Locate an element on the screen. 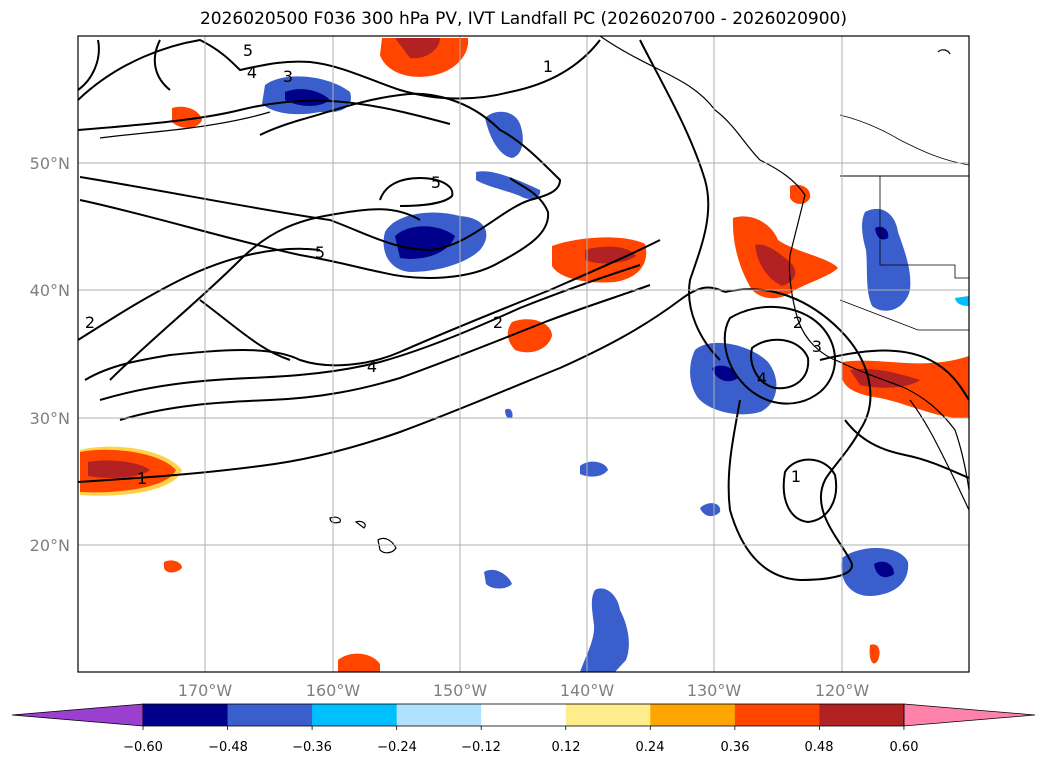  longitude-labels: 170°W 160°W 150°W 140°W 130°W 120°W is located at coordinates (524, 690).